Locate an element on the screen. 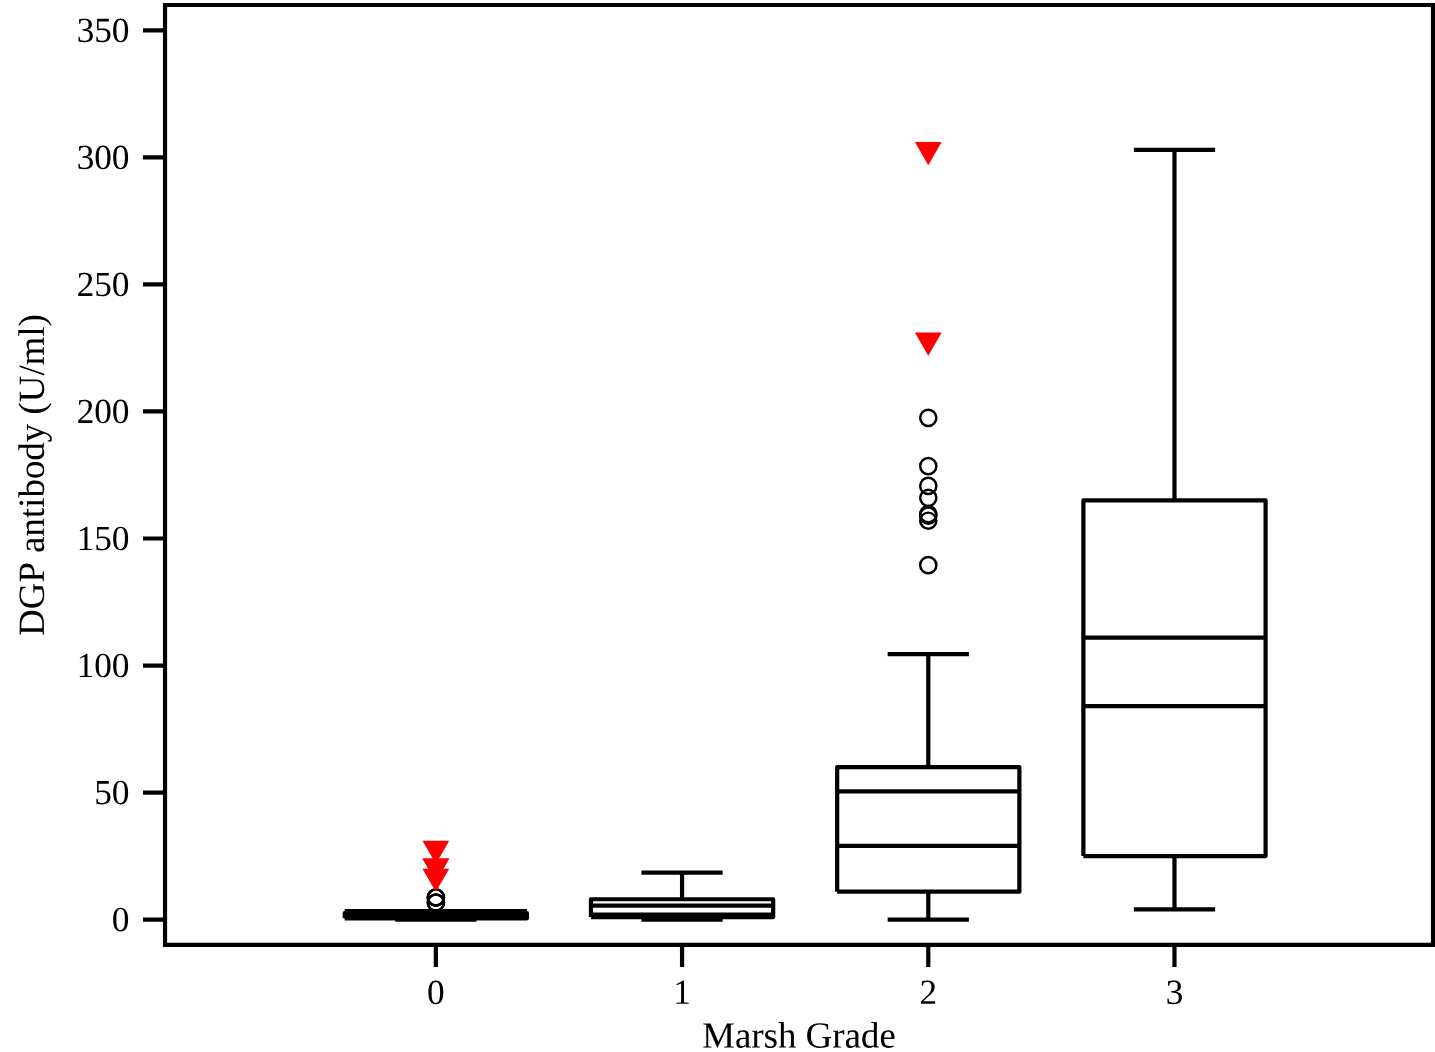  x-tick-label: 0 is located at coordinates (436, 992).